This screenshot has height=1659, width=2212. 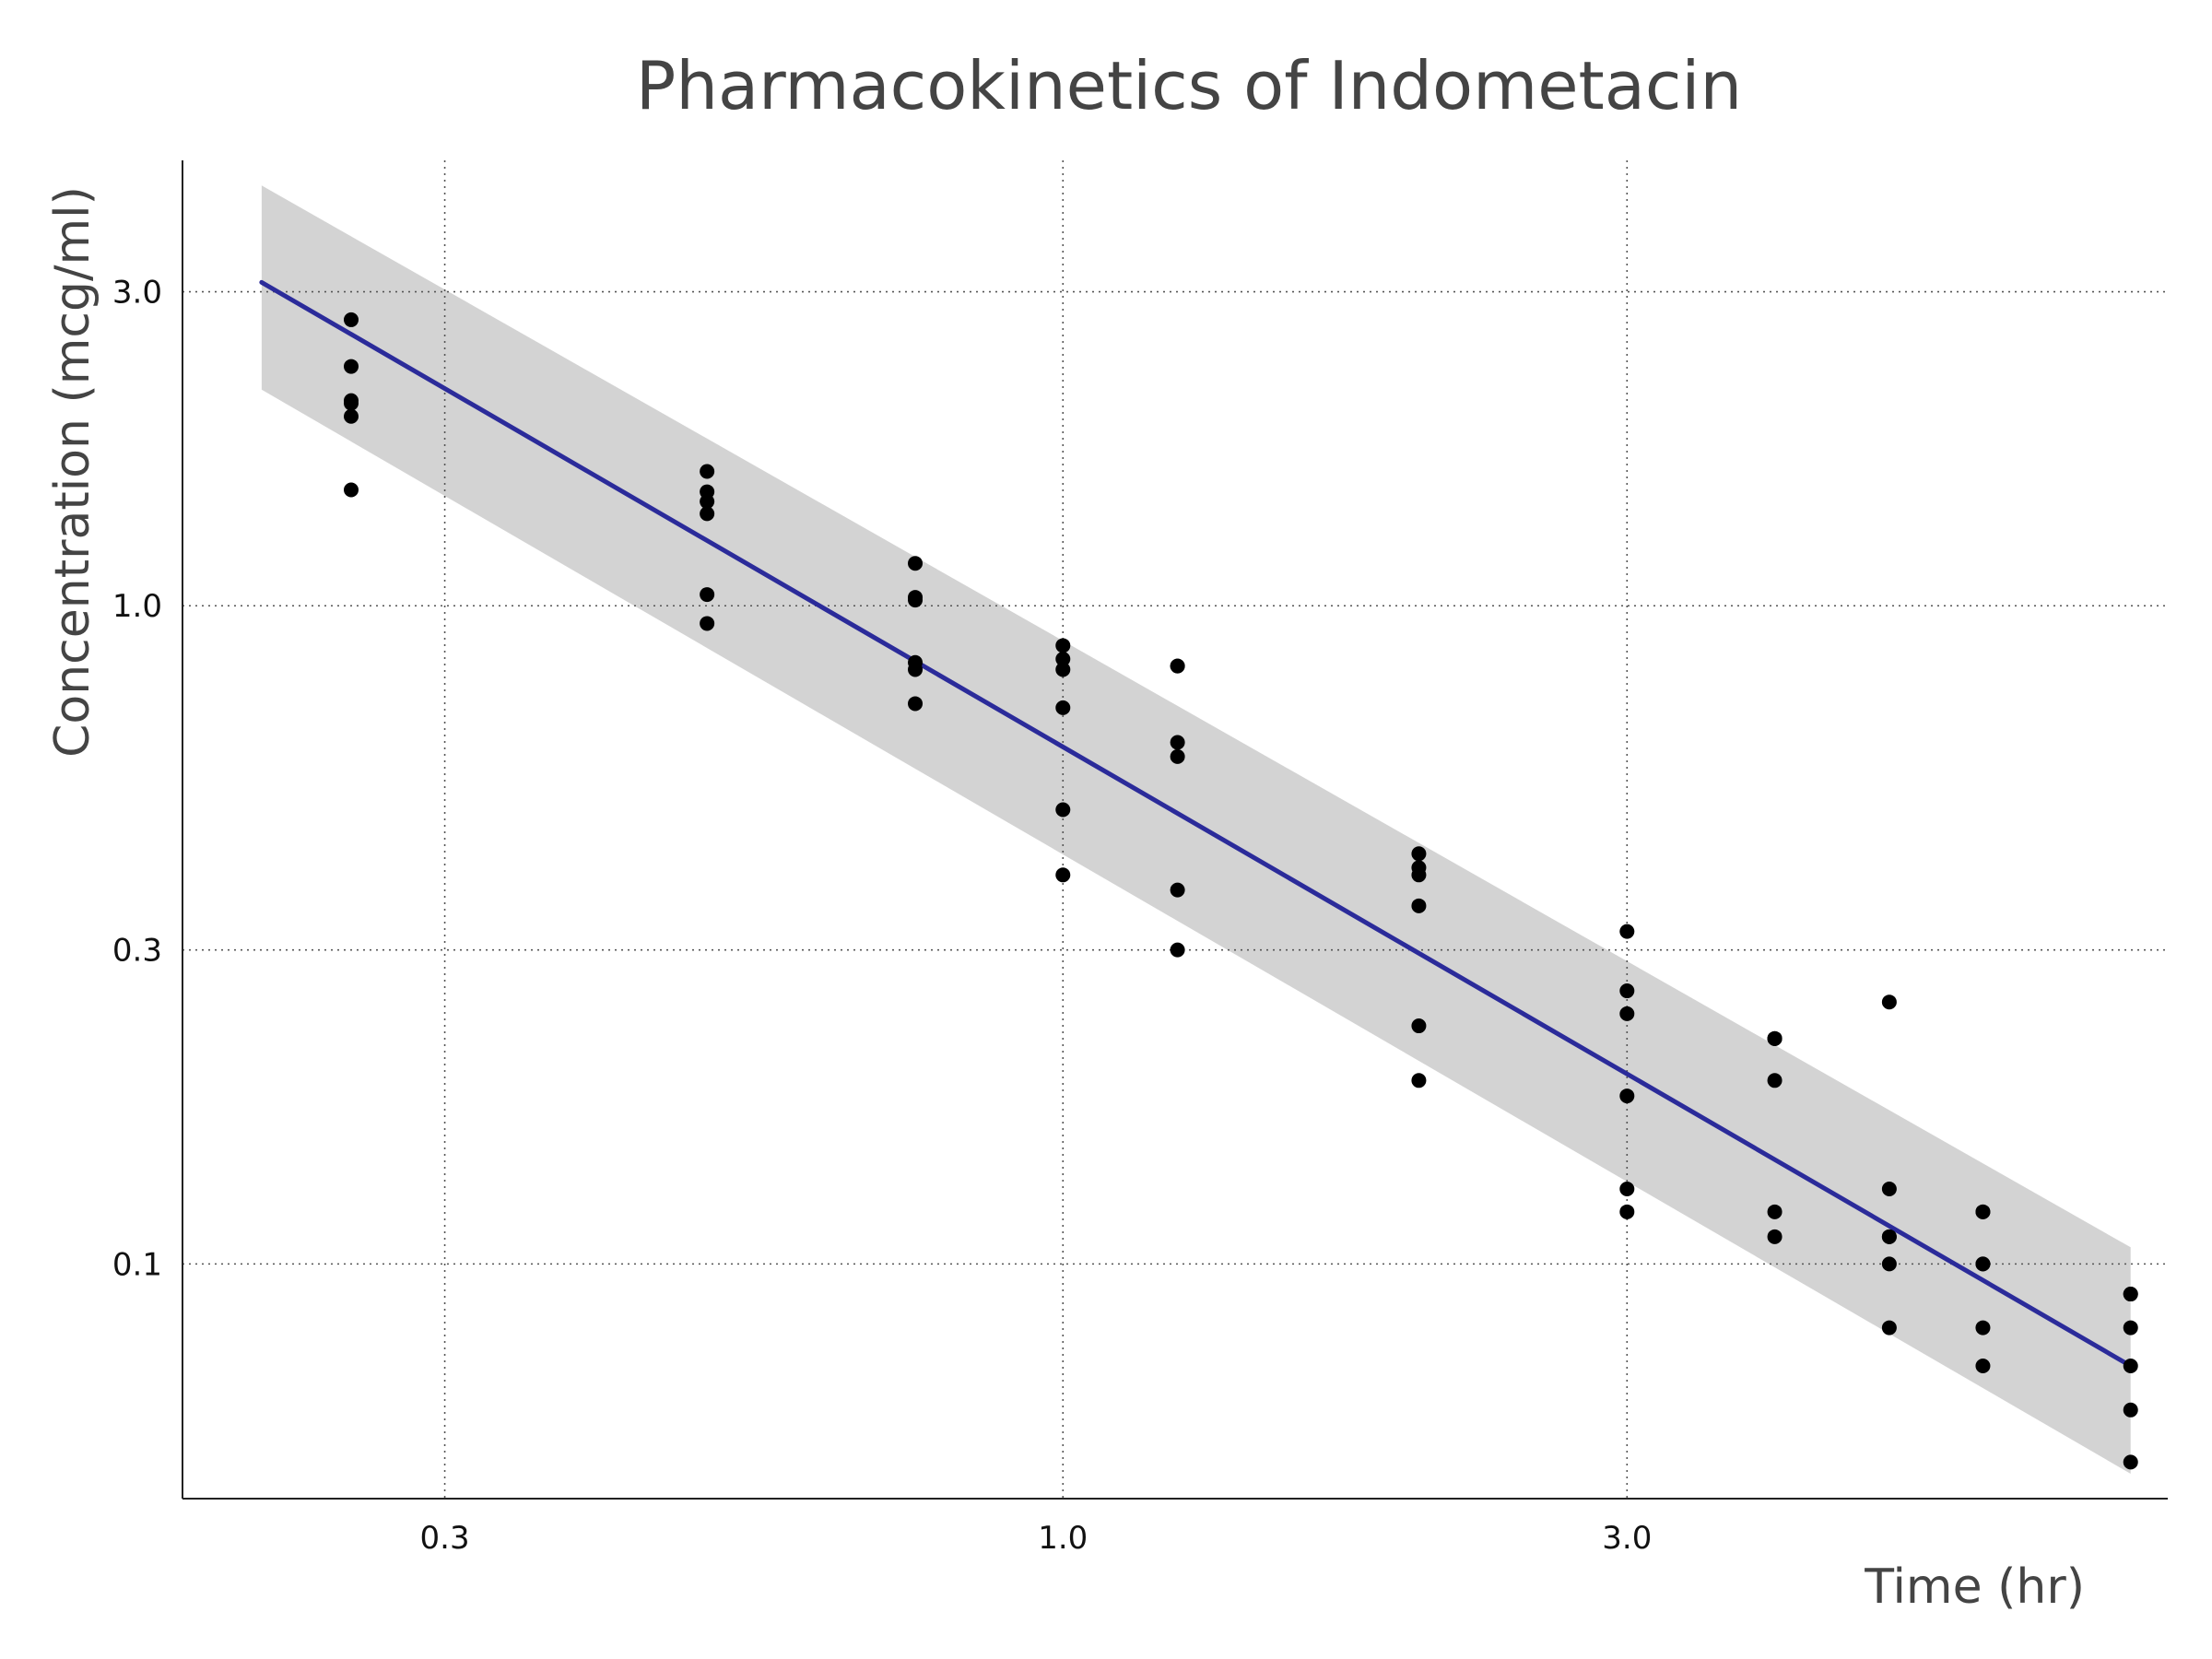 What do you see at coordinates (1627, 1538) in the screenshot?
I see `x-tick-label: 3.0` at bounding box center [1627, 1538].